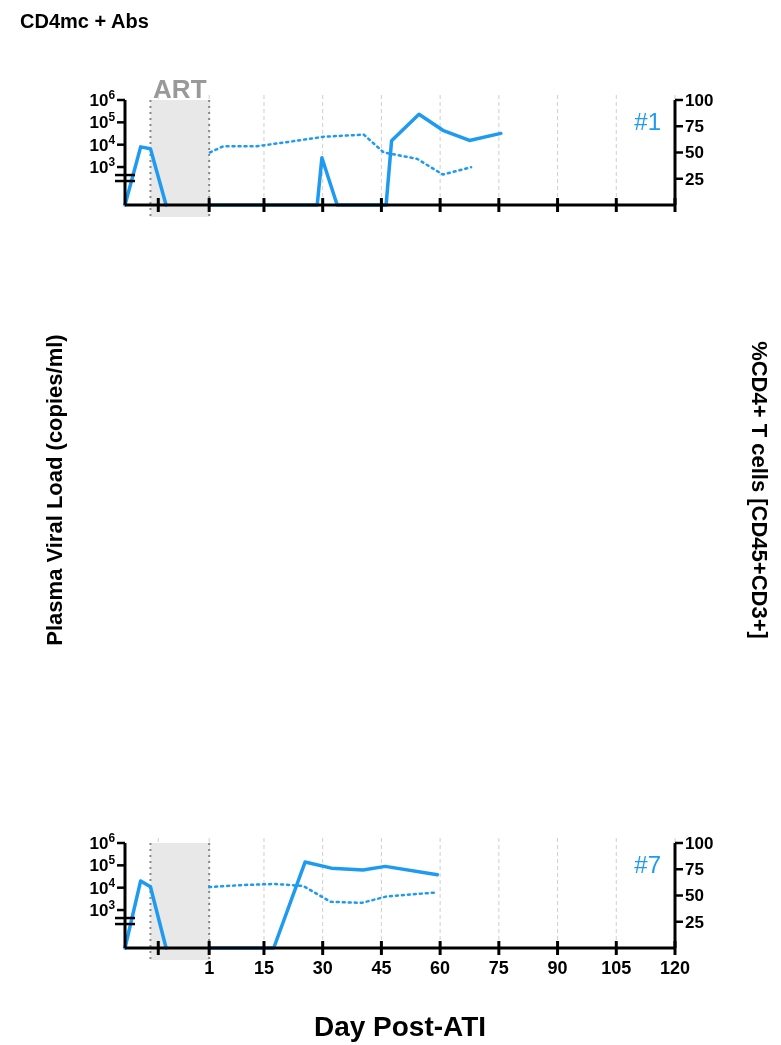  What do you see at coordinates (647, 864) in the screenshot?
I see `annotation: #7` at bounding box center [647, 864].